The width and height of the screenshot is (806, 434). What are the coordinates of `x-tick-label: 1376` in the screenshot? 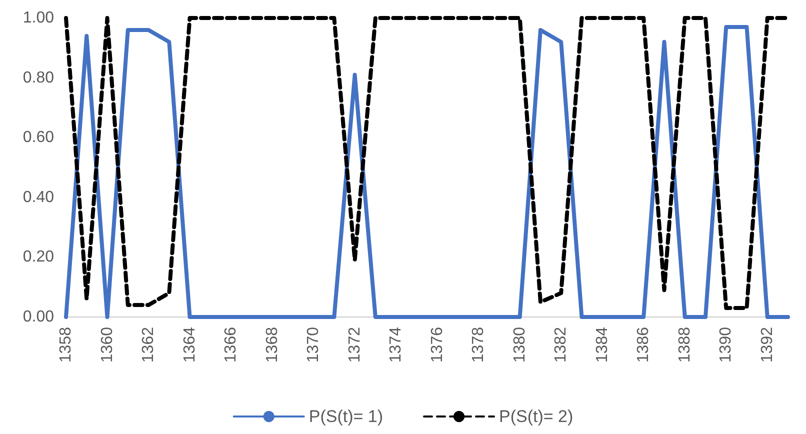 It's located at (437, 344).